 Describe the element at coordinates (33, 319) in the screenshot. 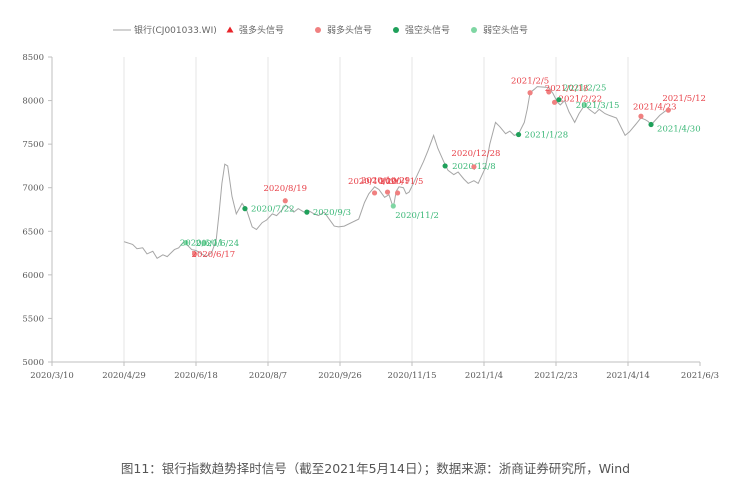

I see `y-tick-label: 5500` at that location.